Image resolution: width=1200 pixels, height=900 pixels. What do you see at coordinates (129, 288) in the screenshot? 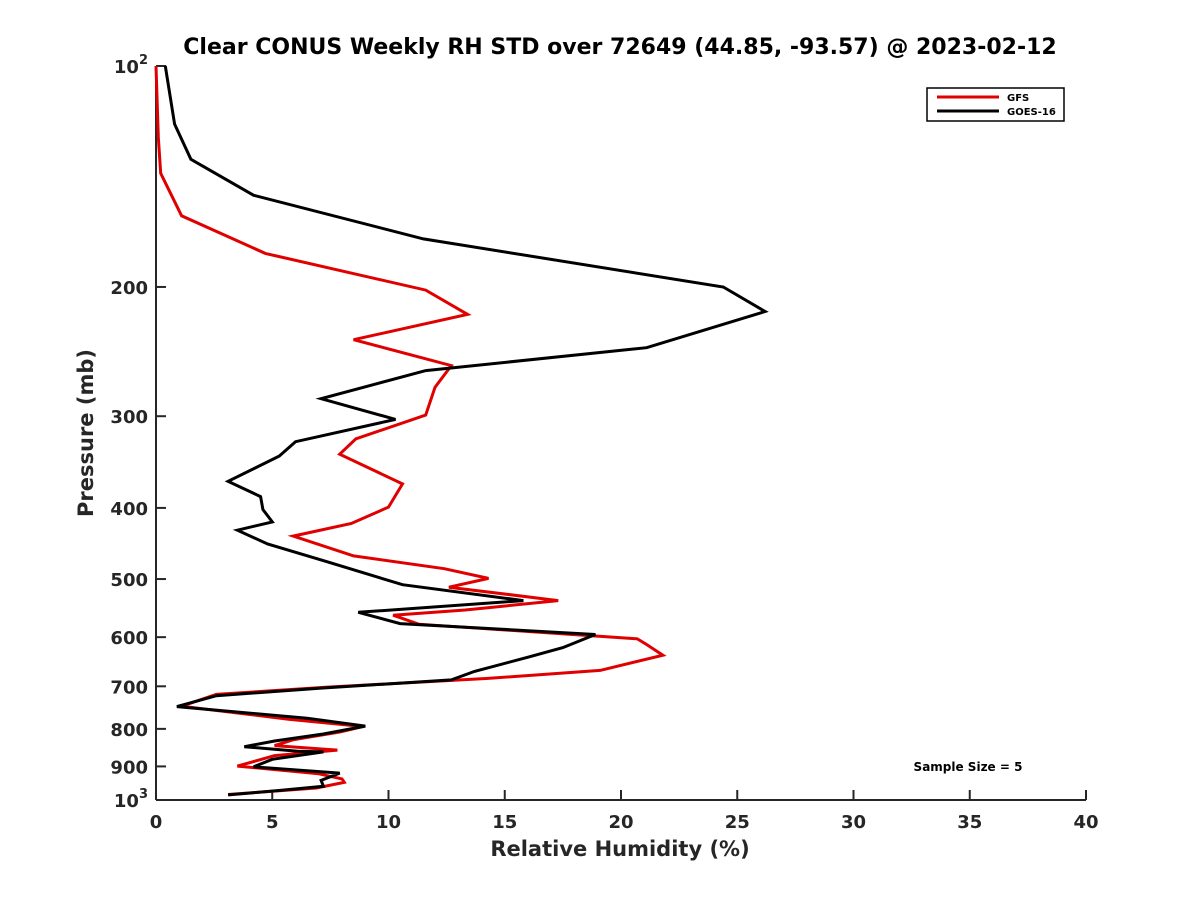
I see `y-tick-label: 200` at bounding box center [129, 288].